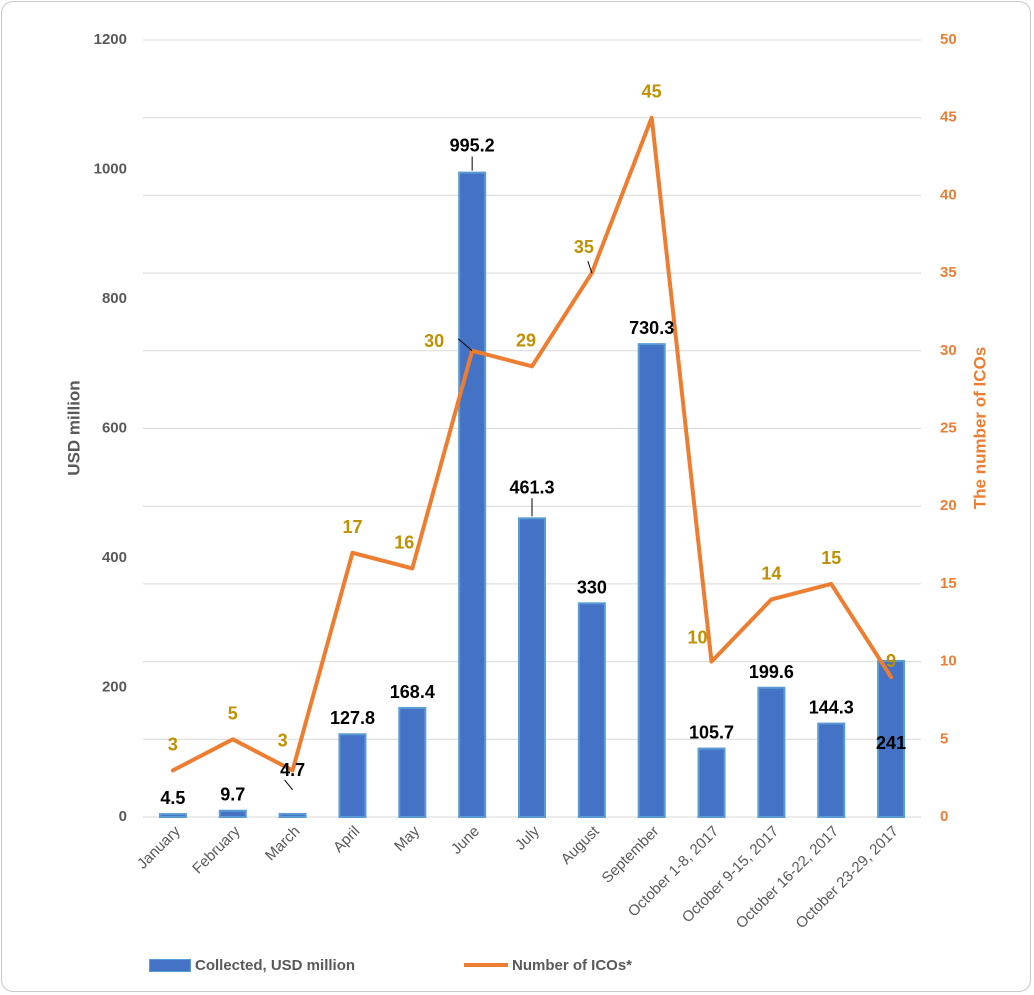  What do you see at coordinates (352, 718) in the screenshot?
I see `bar-value-label: 127.8` at bounding box center [352, 718].